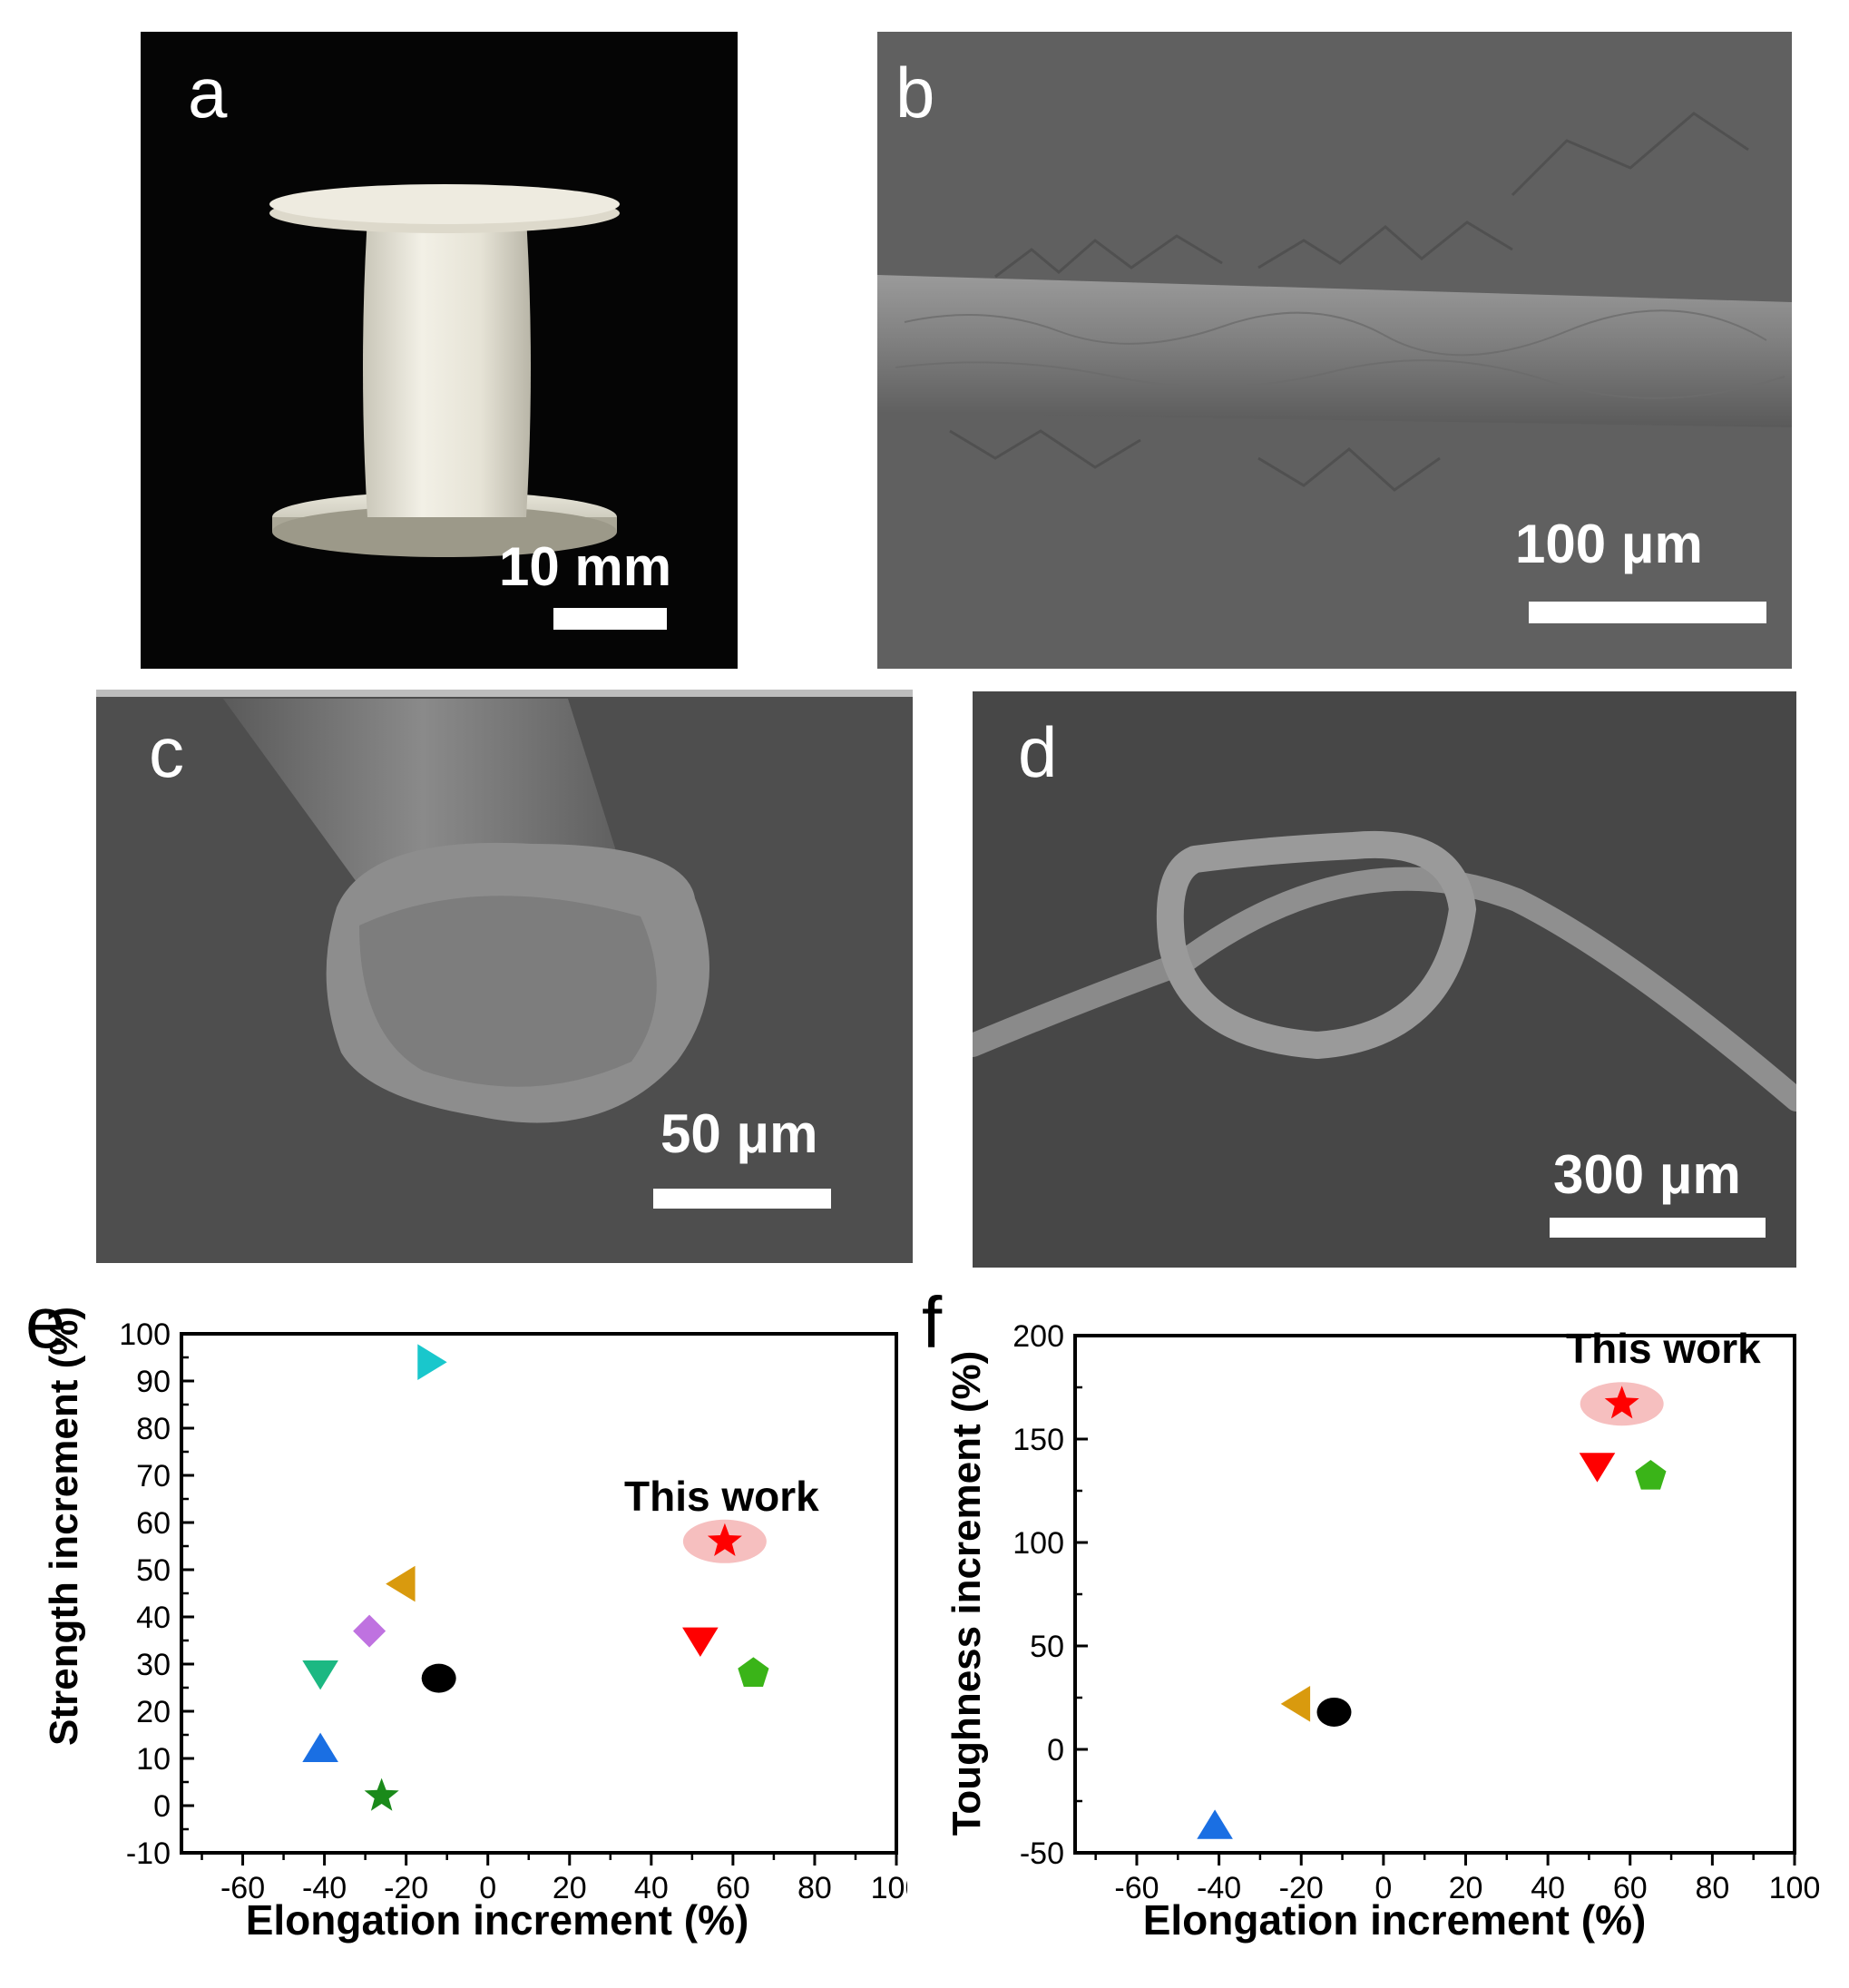 Image resolution: width=1849 pixels, height=1988 pixels. I want to click on y-tick-label: -10, so click(149, 1853).